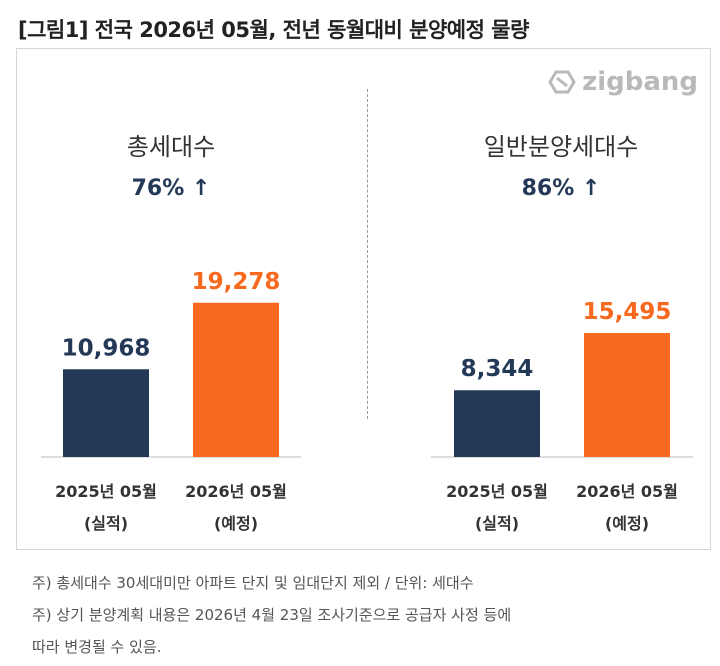  What do you see at coordinates (273, 30) in the screenshot?
I see `figure-title: [그림1] 전국 2026년 05월, 전년 동월대비 분양예정 물량` at bounding box center [273, 30].